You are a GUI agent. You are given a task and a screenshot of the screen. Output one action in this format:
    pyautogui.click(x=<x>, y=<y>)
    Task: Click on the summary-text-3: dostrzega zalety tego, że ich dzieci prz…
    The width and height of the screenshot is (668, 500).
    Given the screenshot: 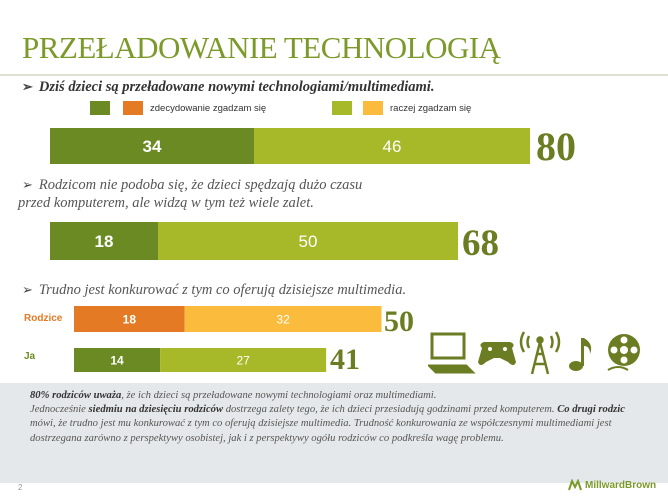 What is the action you would take?
    pyautogui.click(x=390, y=410)
    